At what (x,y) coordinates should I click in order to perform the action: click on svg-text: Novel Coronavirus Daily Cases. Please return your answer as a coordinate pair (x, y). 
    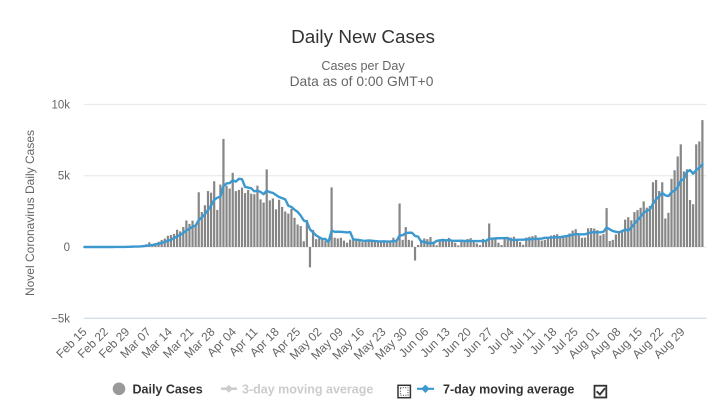
    Looking at the image, I should click on (30, 213).